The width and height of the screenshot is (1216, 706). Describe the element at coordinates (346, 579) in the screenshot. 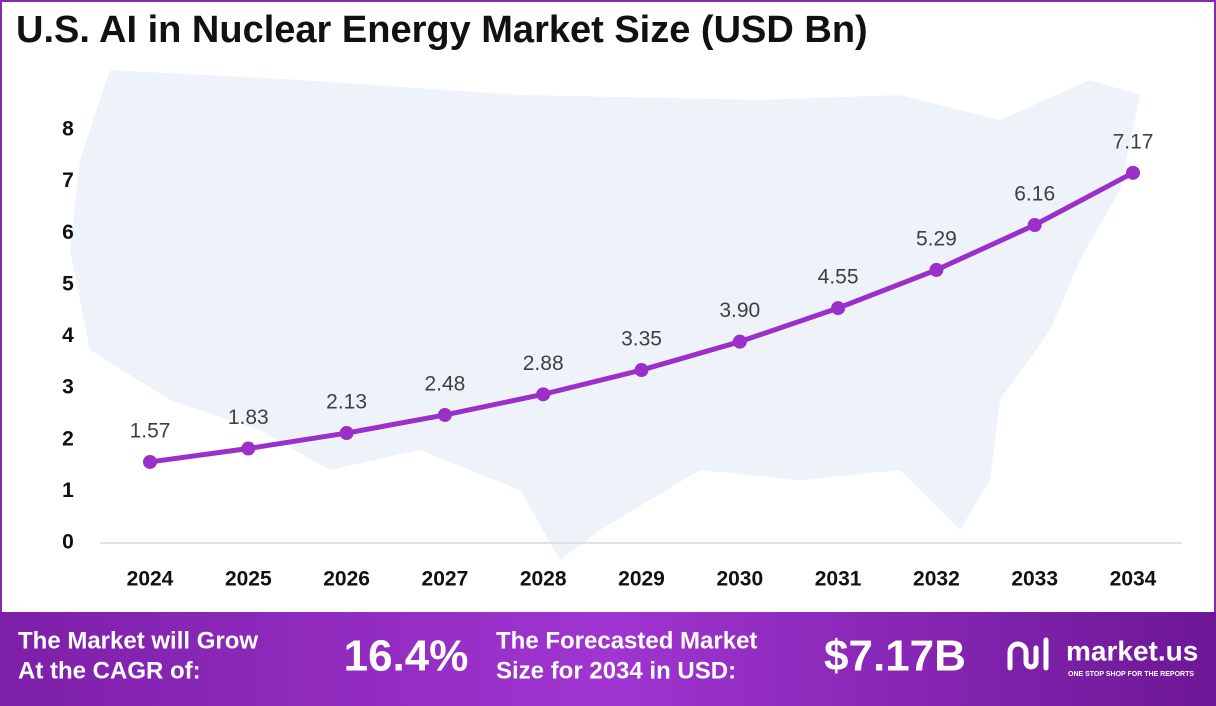

I see `x-tick-label: 2026` at that location.